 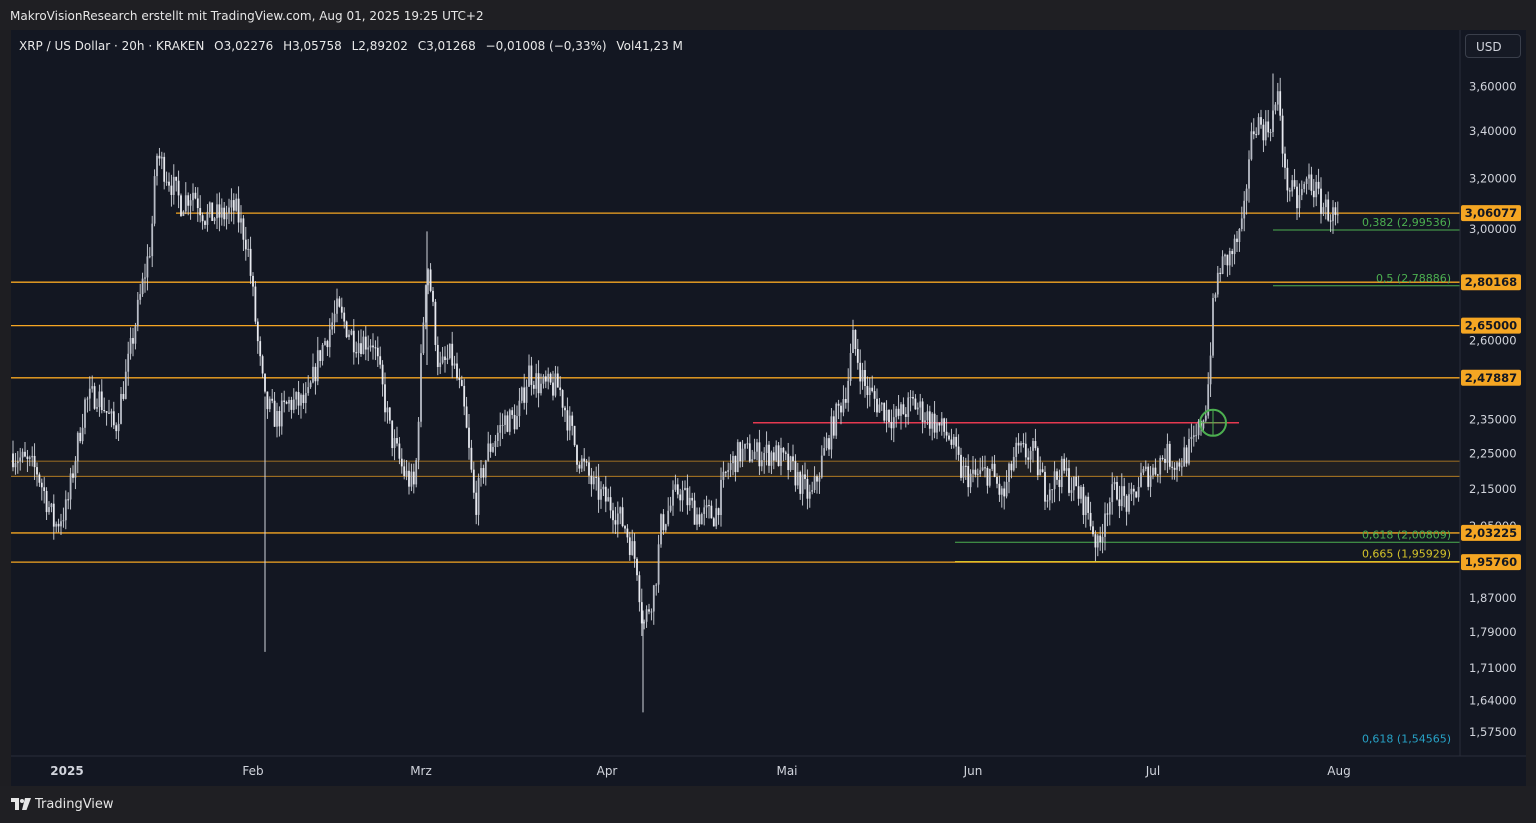 What do you see at coordinates (1406, 553) in the screenshot?
I see `fib-label: 0,665 (1,95929)` at bounding box center [1406, 553].